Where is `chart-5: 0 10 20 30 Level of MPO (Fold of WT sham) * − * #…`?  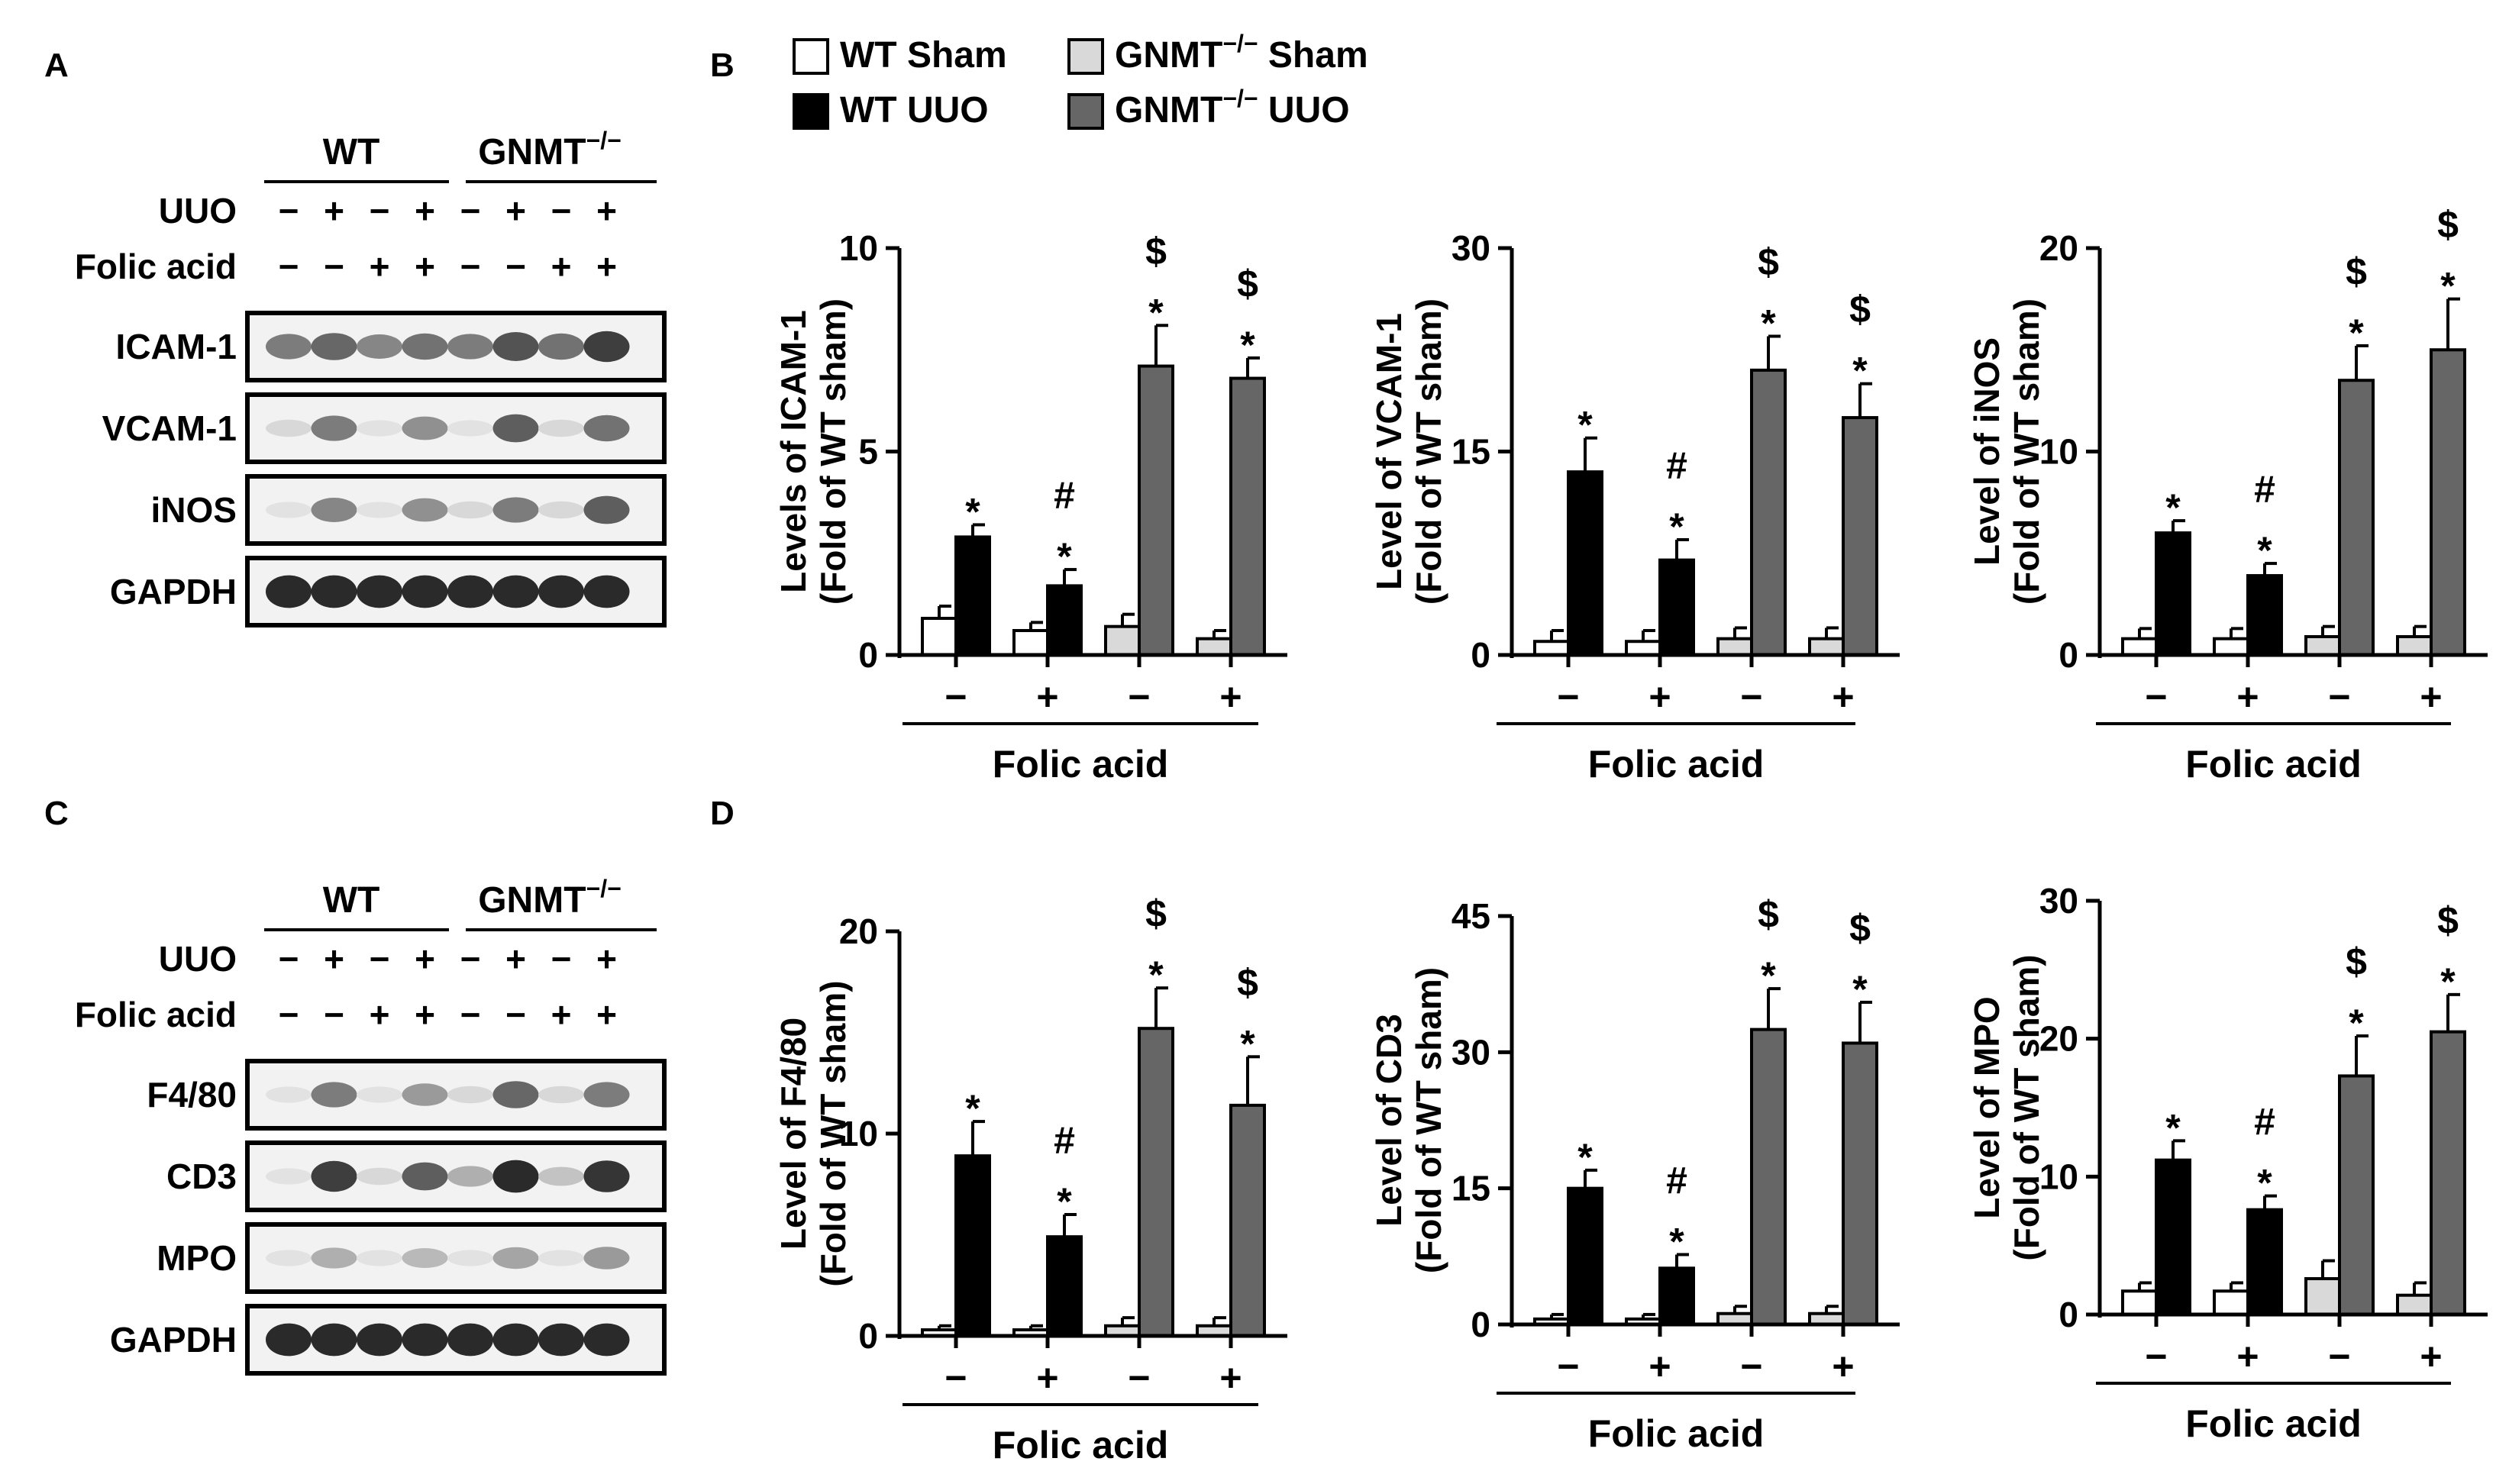
chart-5: 0 10 20 30 Level of MPO (Fold of WT sham) * − * #… is located at coordinates (2227, 1163).